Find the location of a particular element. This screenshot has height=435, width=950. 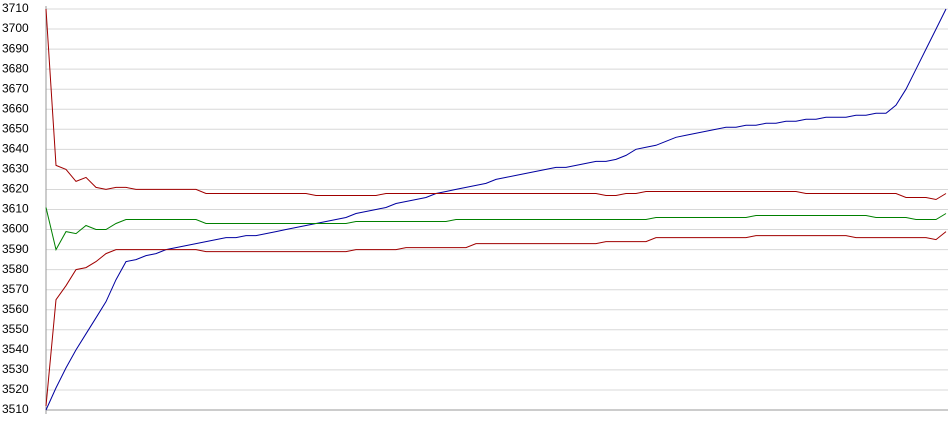

y-tick-label: 3530 is located at coordinates (15, 369).